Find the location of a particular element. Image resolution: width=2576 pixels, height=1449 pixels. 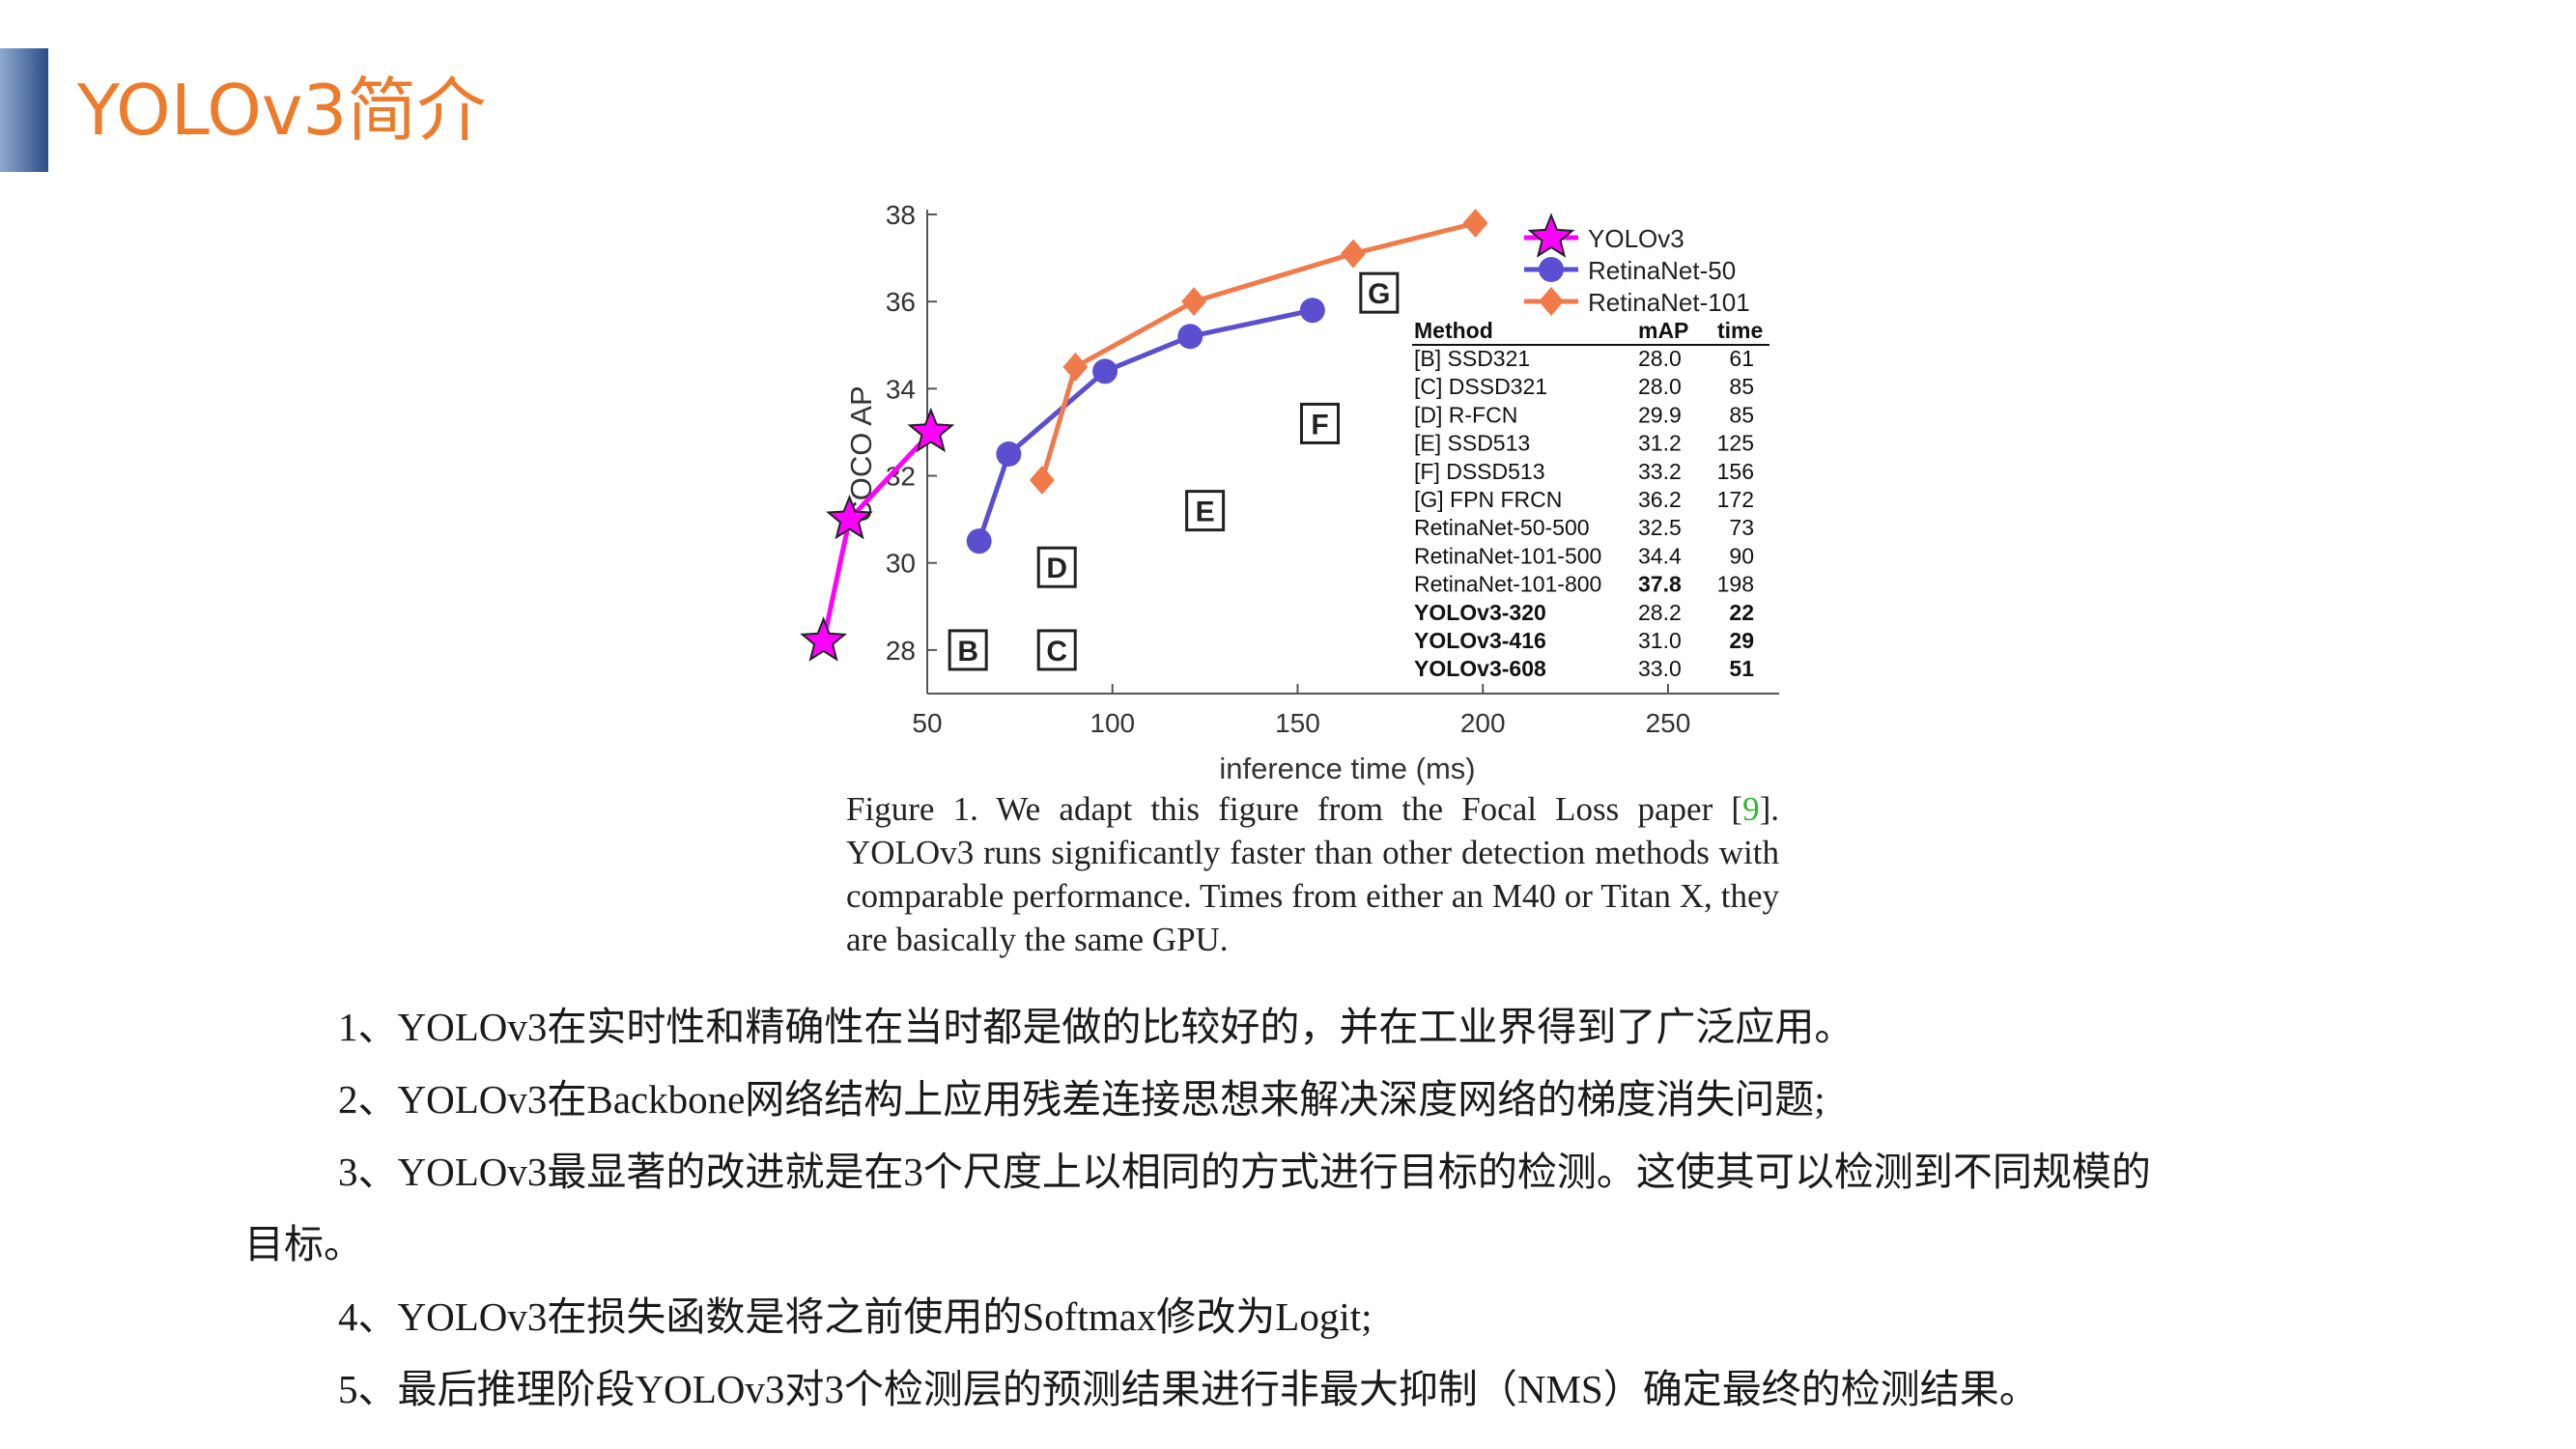

table-row: YOLOv3-416 31.0 29 is located at coordinates (1584, 640).